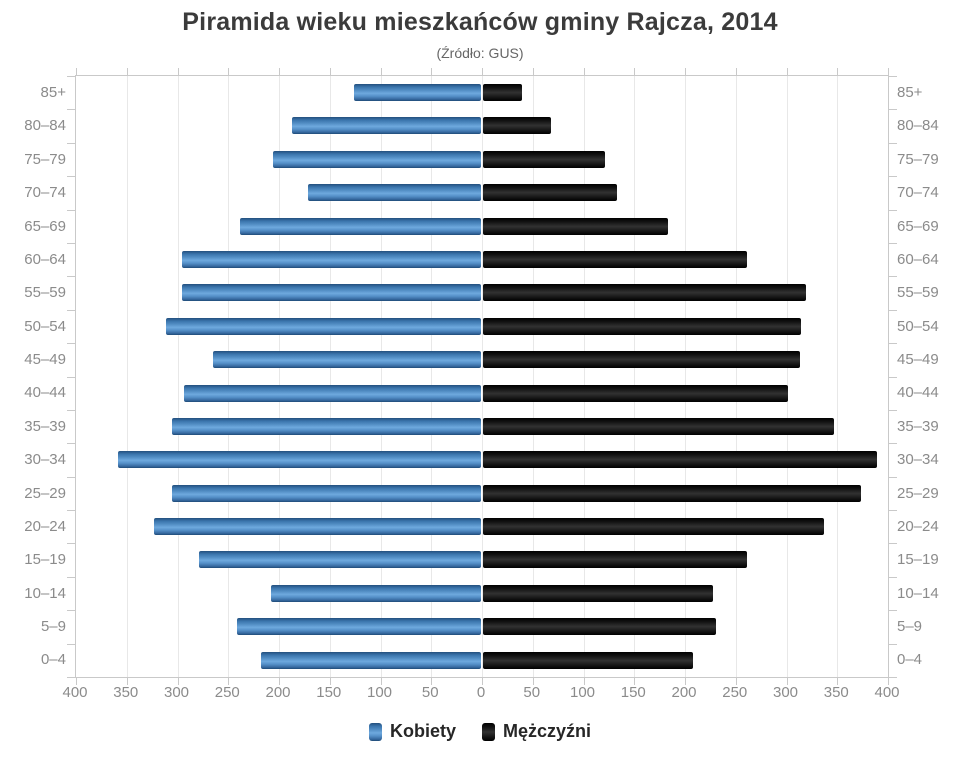  I want to click on women-bar-0–4, so click(370, 660).